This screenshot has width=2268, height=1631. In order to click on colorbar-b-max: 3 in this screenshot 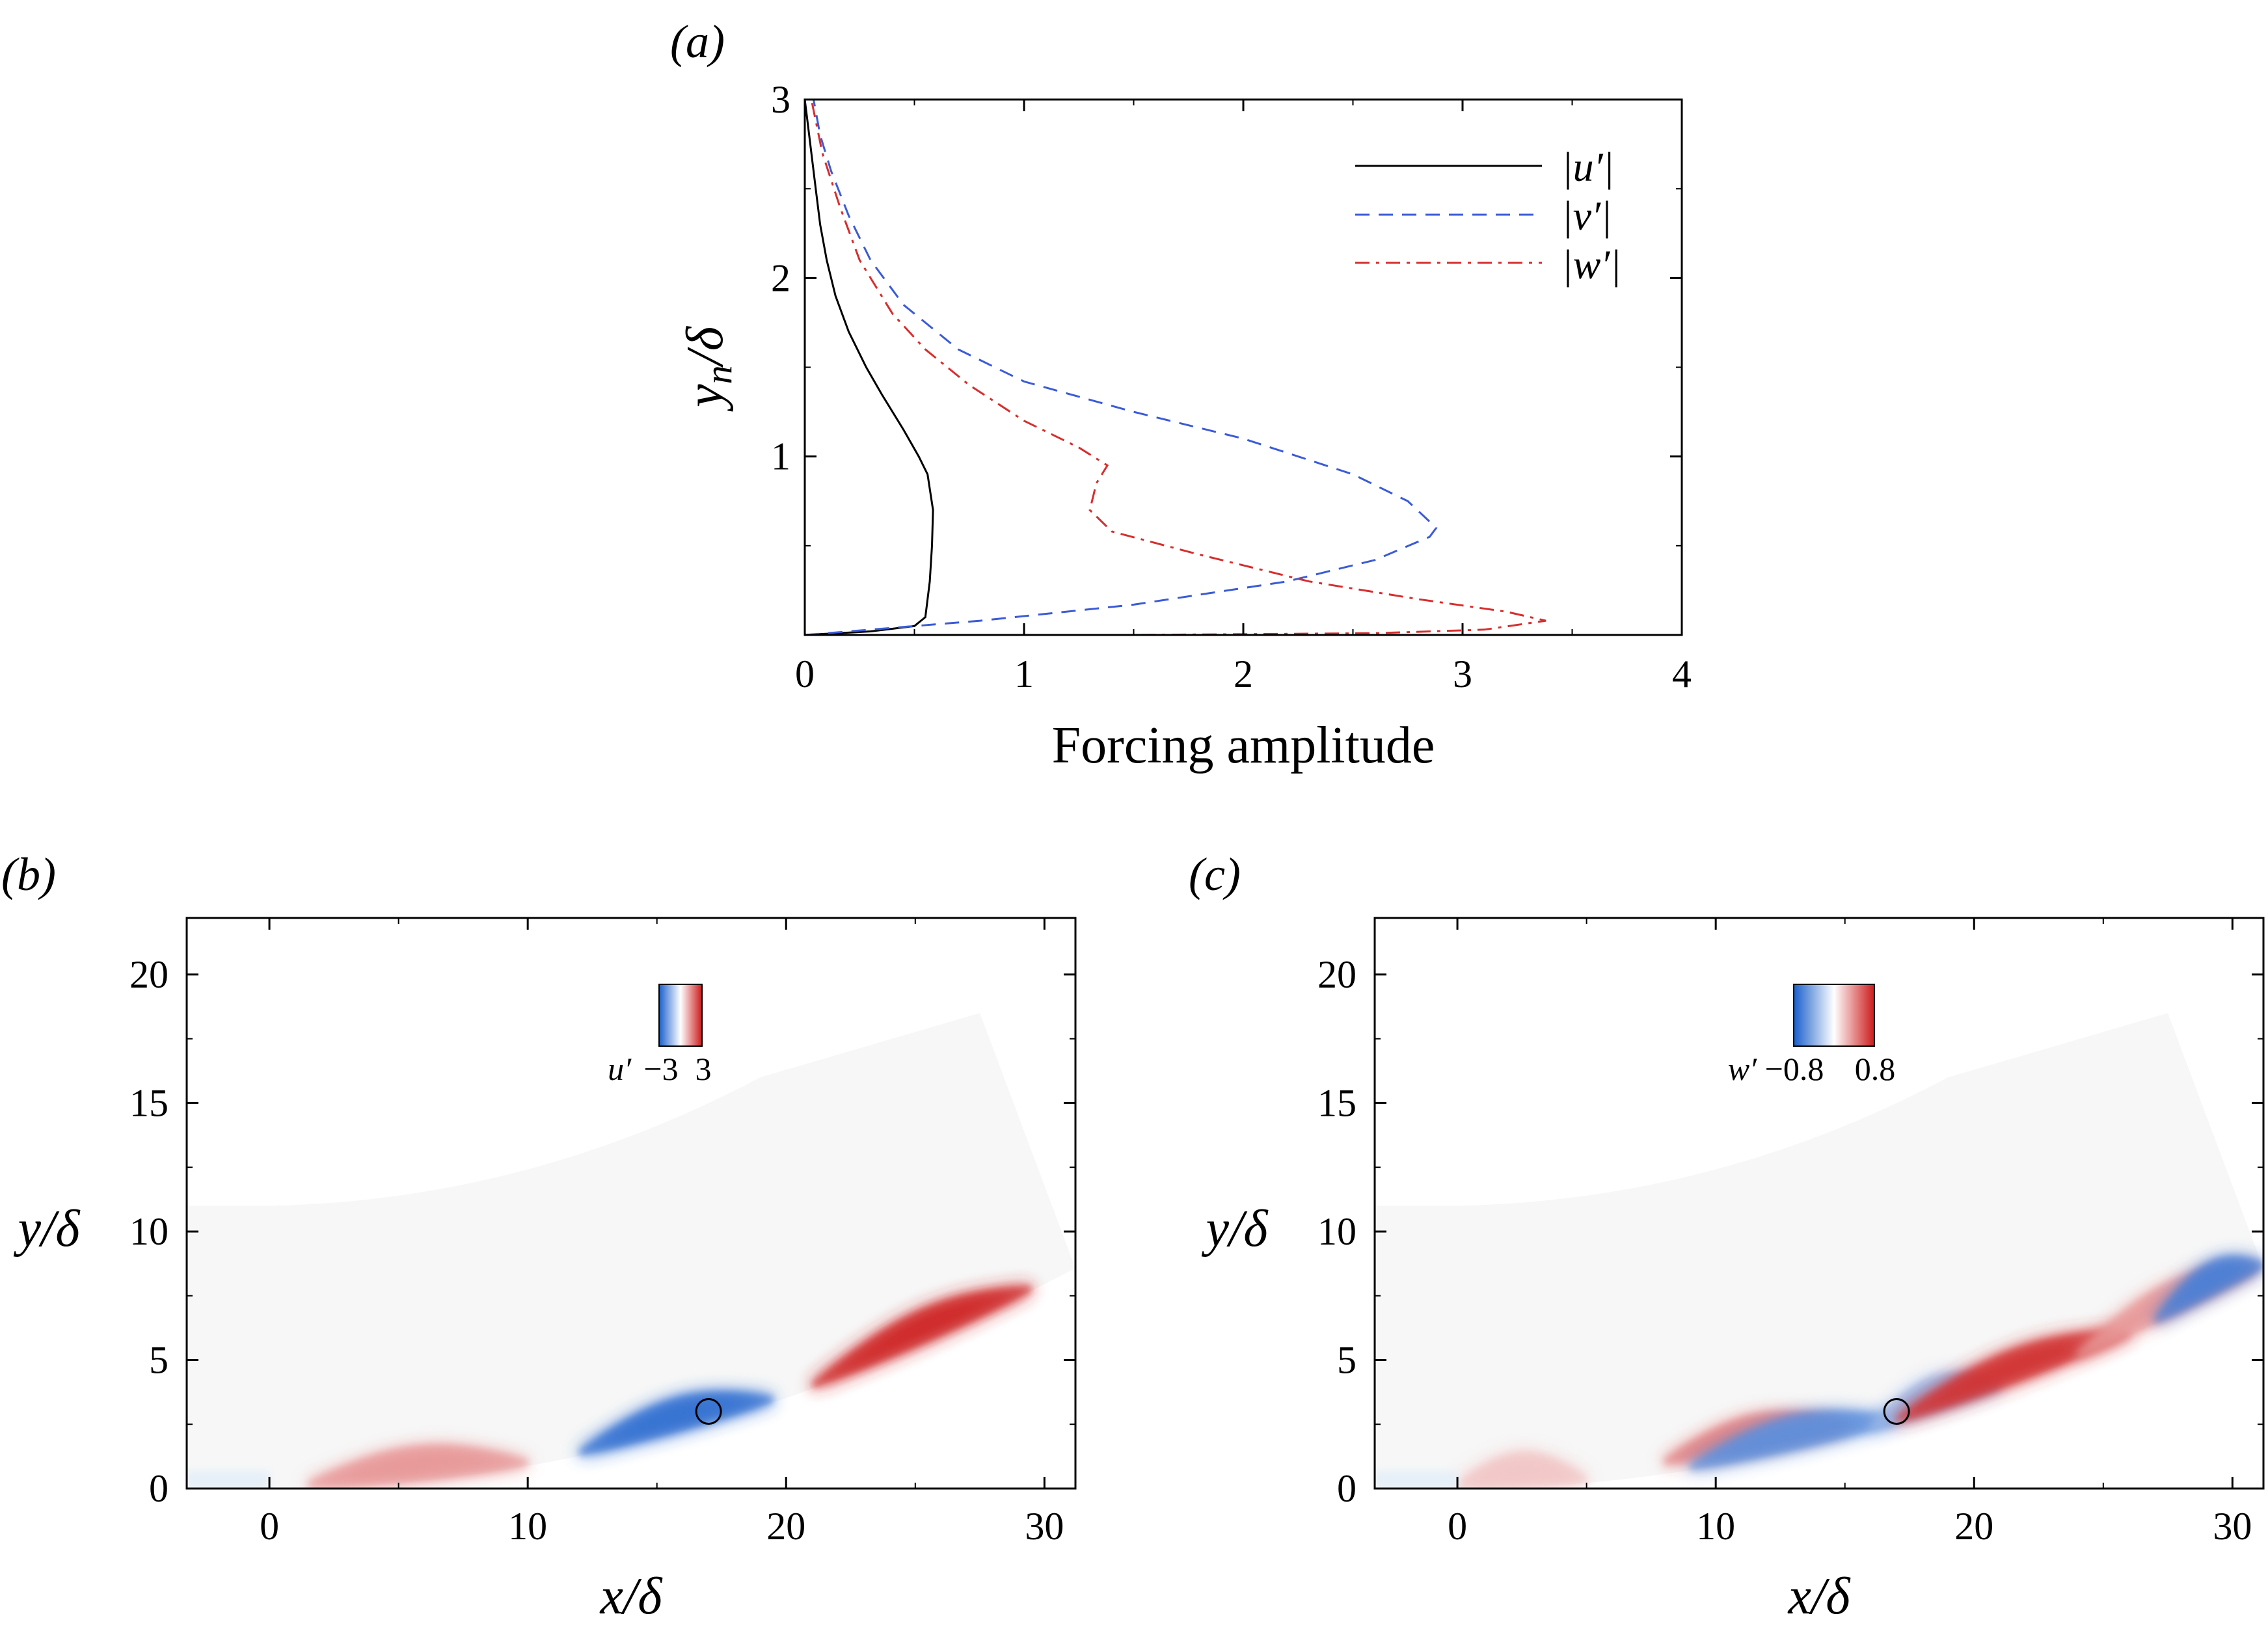, I will do `click(703, 1069)`.